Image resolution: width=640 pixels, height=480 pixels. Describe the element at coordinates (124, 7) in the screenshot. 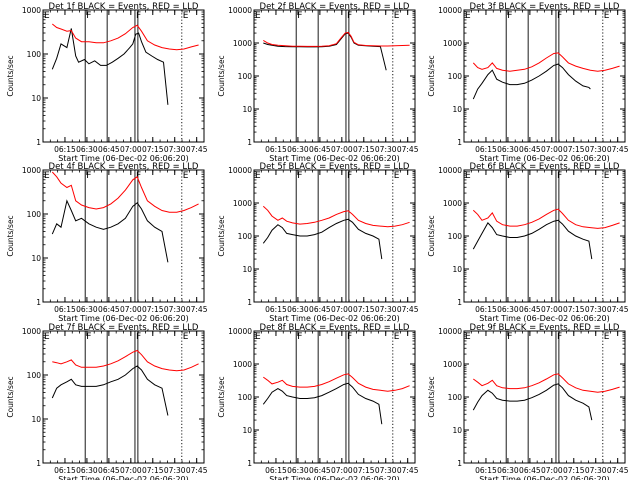

I see `panel-title: Det 1f BLACK = Events, RED = LLD` at that location.